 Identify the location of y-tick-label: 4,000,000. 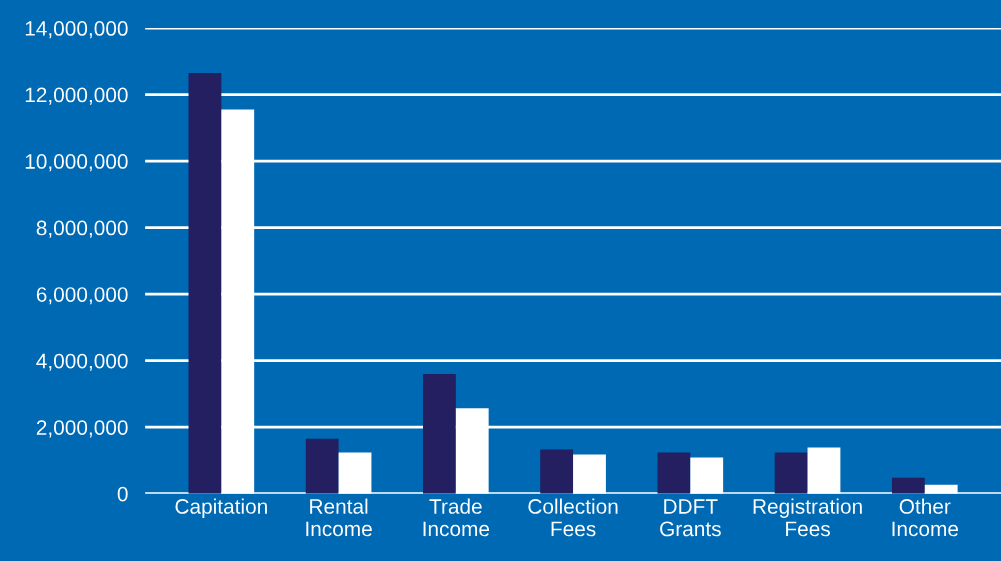
(82, 362).